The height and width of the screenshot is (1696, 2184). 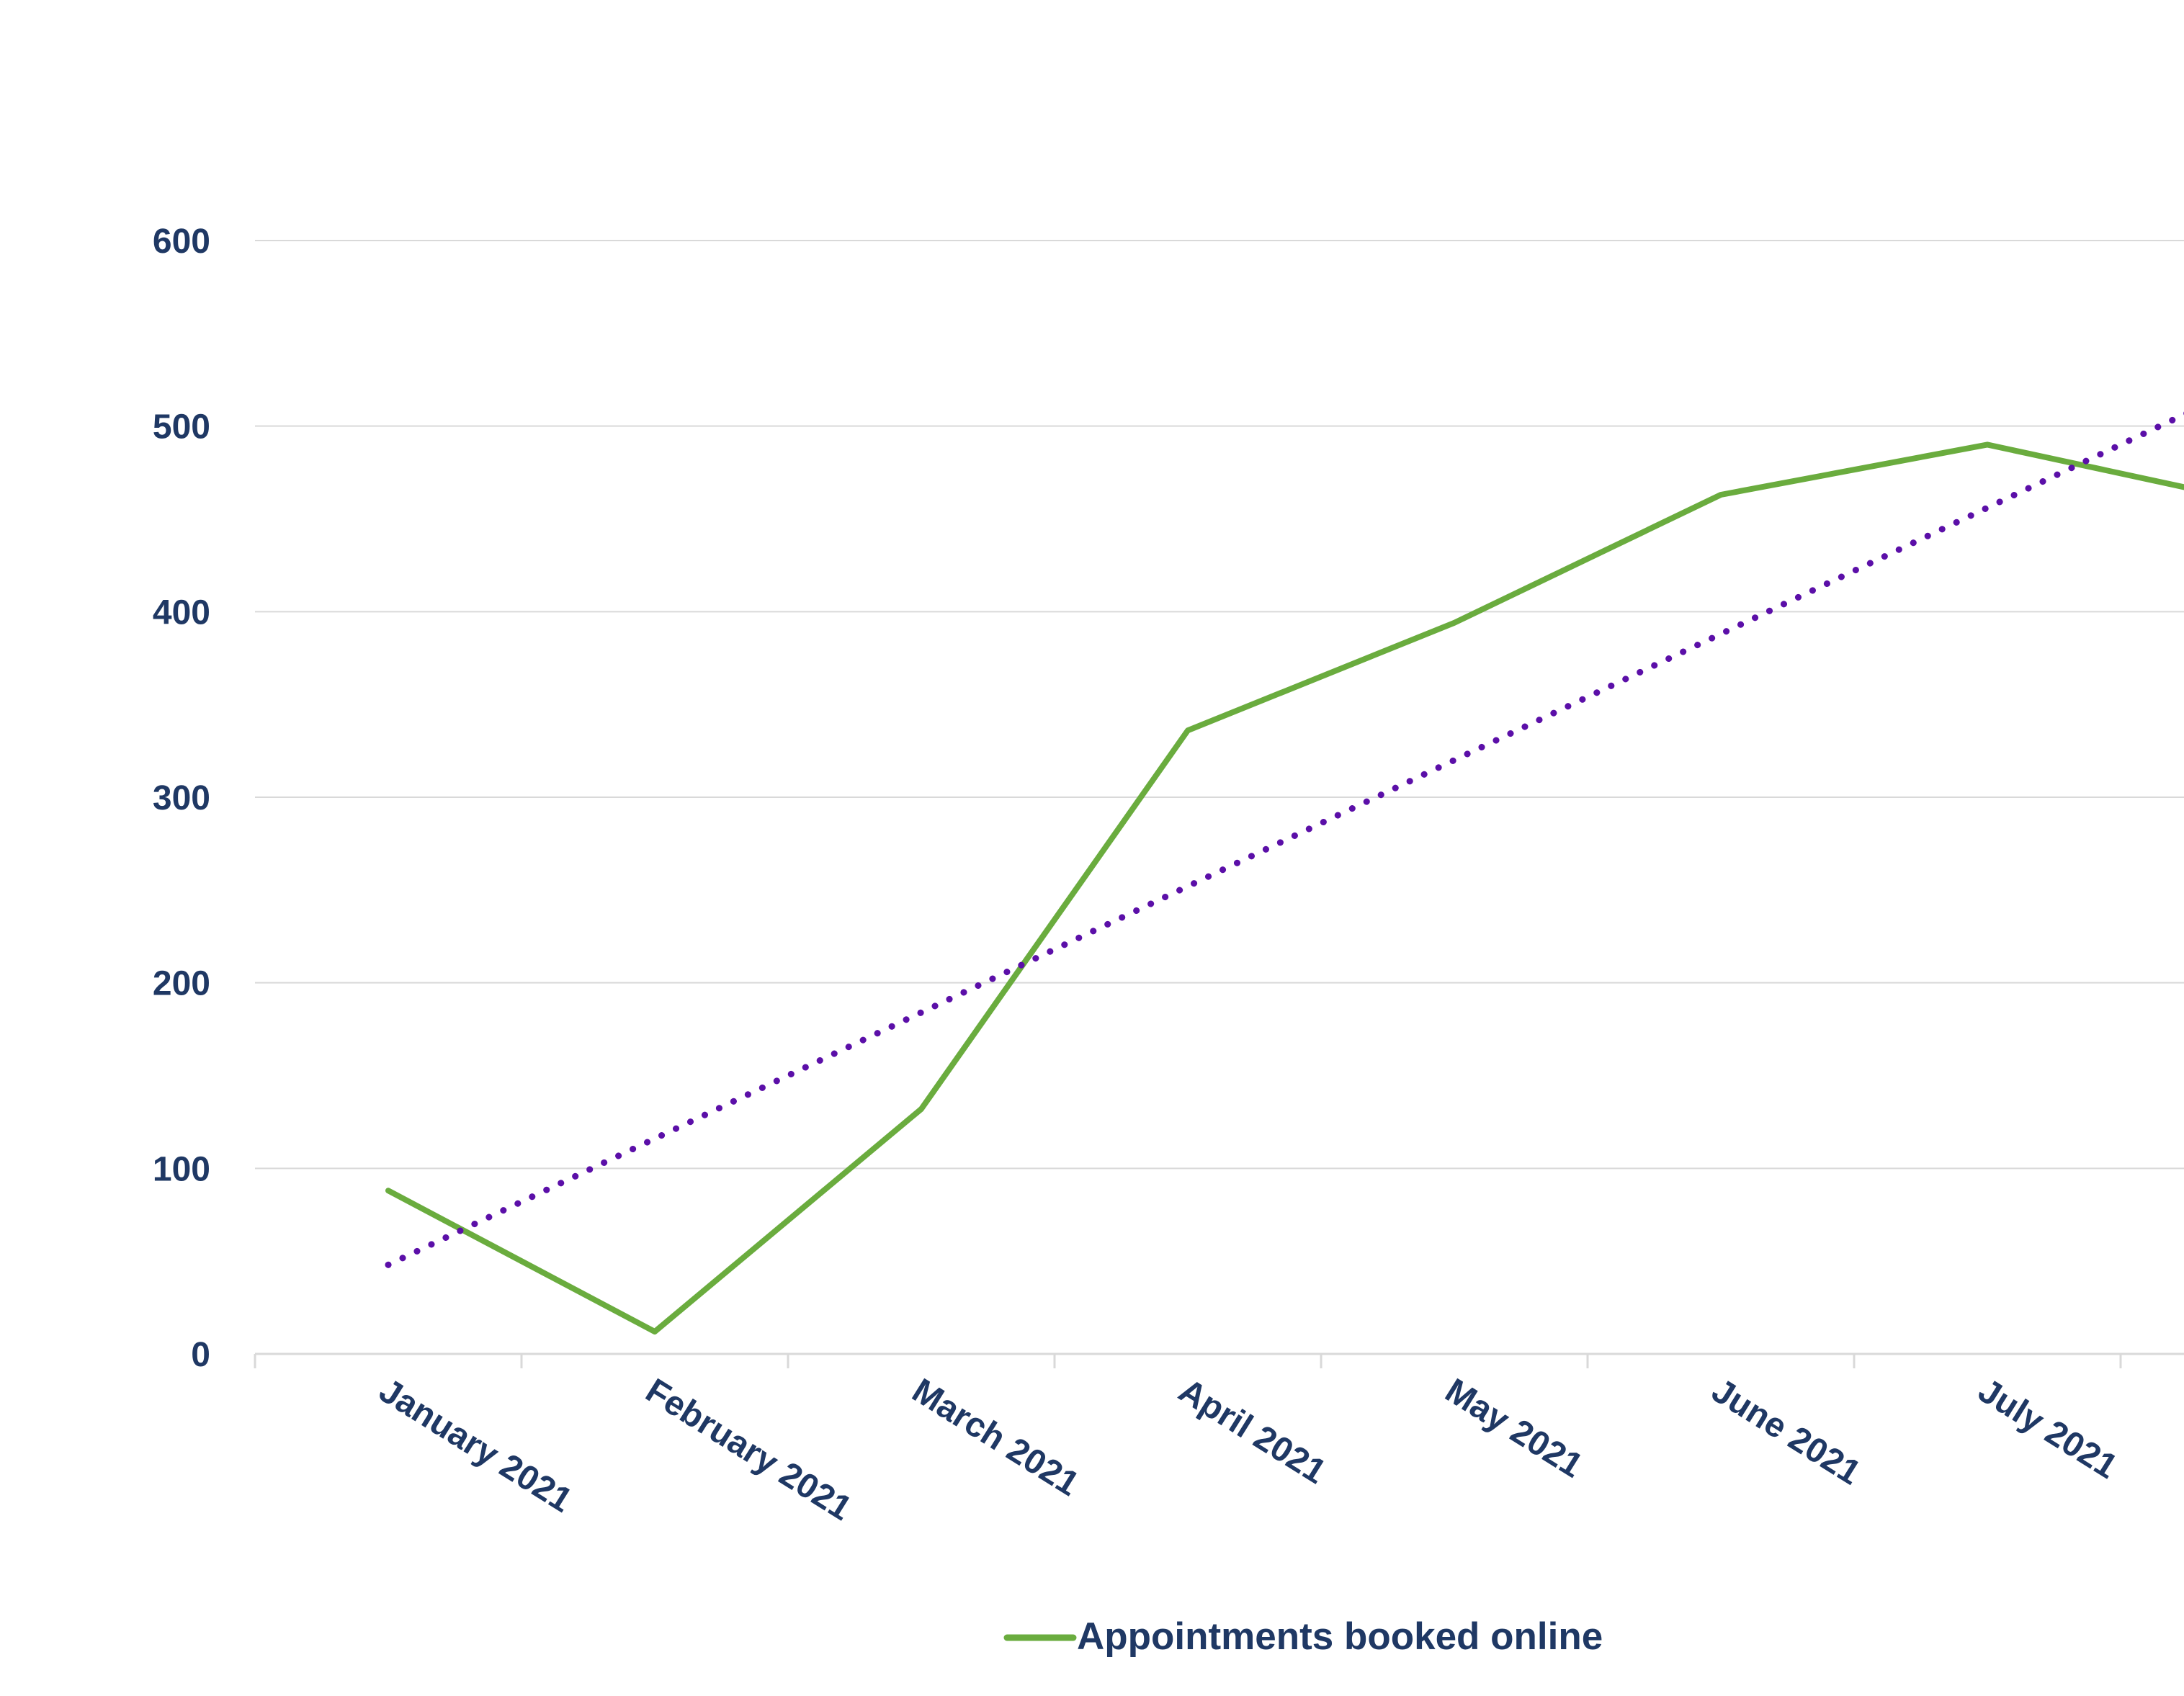 What do you see at coordinates (475, 1445) in the screenshot?
I see `x-tick-label: January 2021` at bounding box center [475, 1445].